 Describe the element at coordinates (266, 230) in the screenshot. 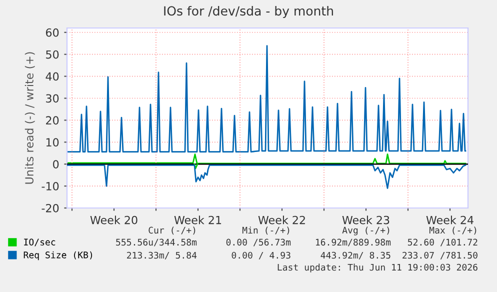

I see `text: Min (-/+)` at that location.